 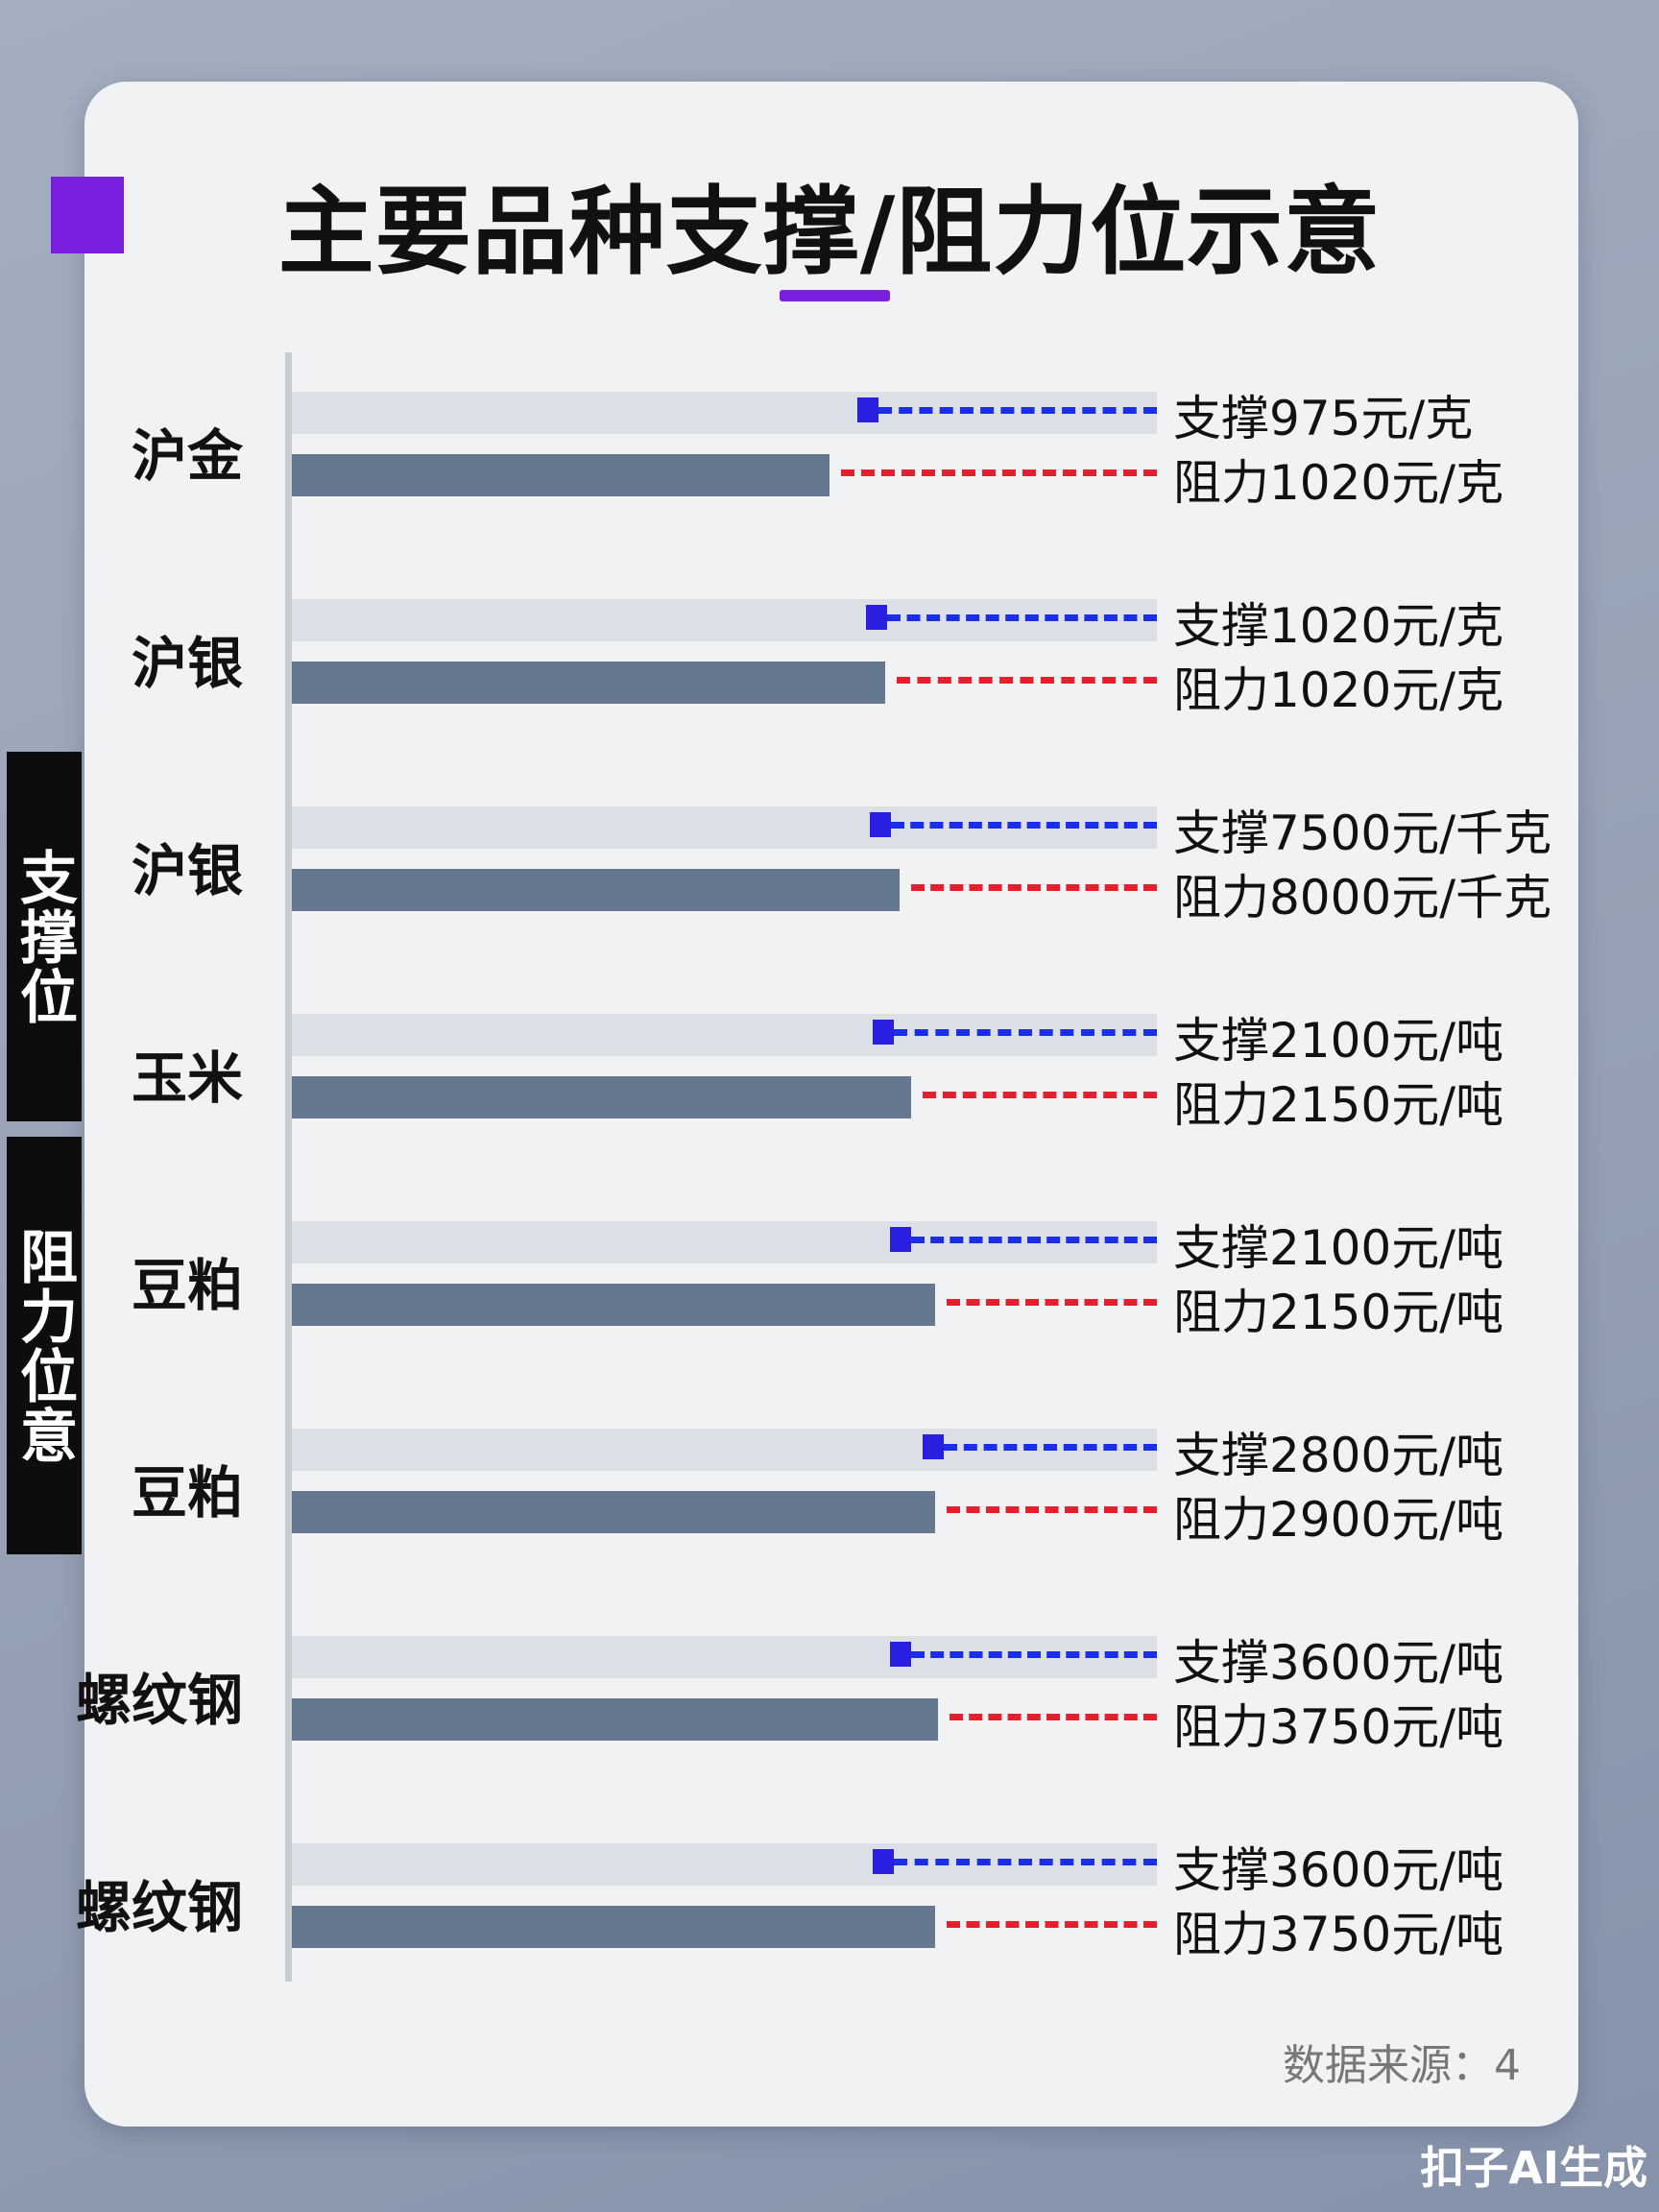 I want to click on support-label: 支撑7500元/千克, so click(x=1362, y=833).